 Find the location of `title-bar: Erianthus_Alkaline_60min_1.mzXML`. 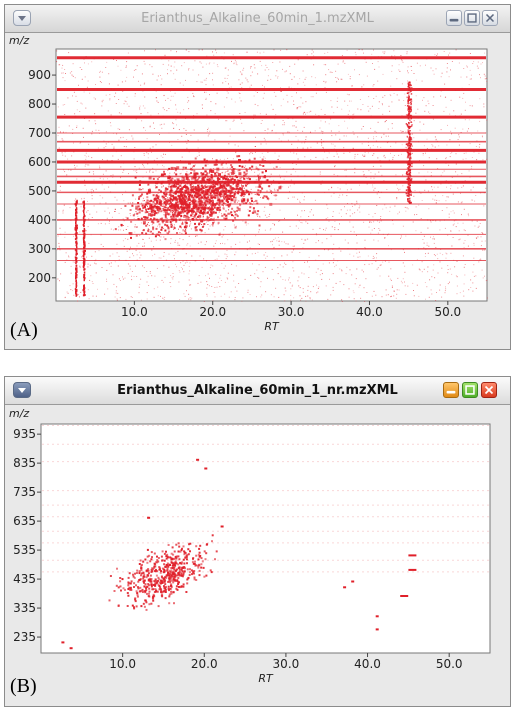

title-bar: Erianthus_Alkaline_60min_1.mzXML is located at coordinates (257, 19).